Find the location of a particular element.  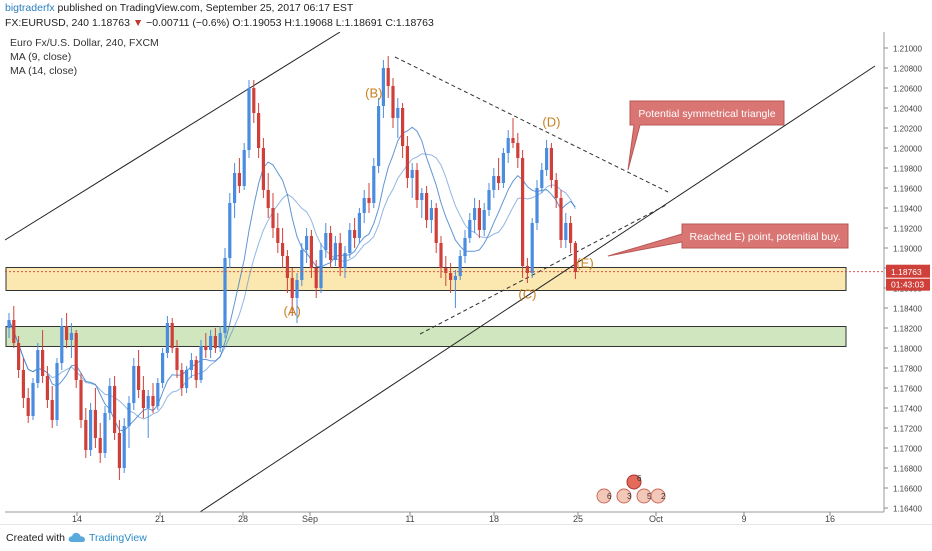

legend-ma-14: MA (14, close) is located at coordinates (44, 71).